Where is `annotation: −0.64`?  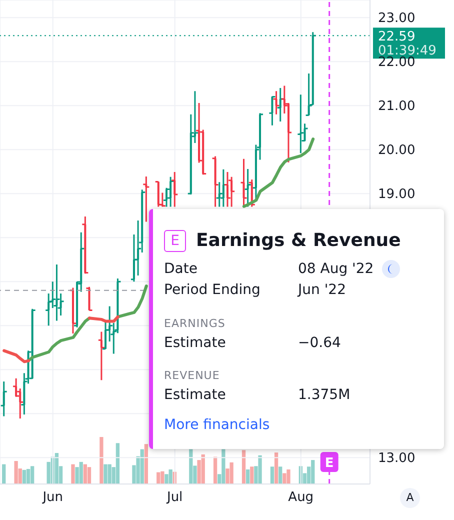
annotation: −0.64 is located at coordinates (319, 343).